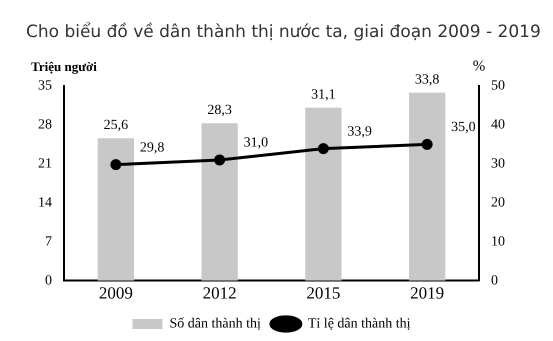  What do you see at coordinates (45, 202) in the screenshot?
I see `y-tick-label: 14` at bounding box center [45, 202].